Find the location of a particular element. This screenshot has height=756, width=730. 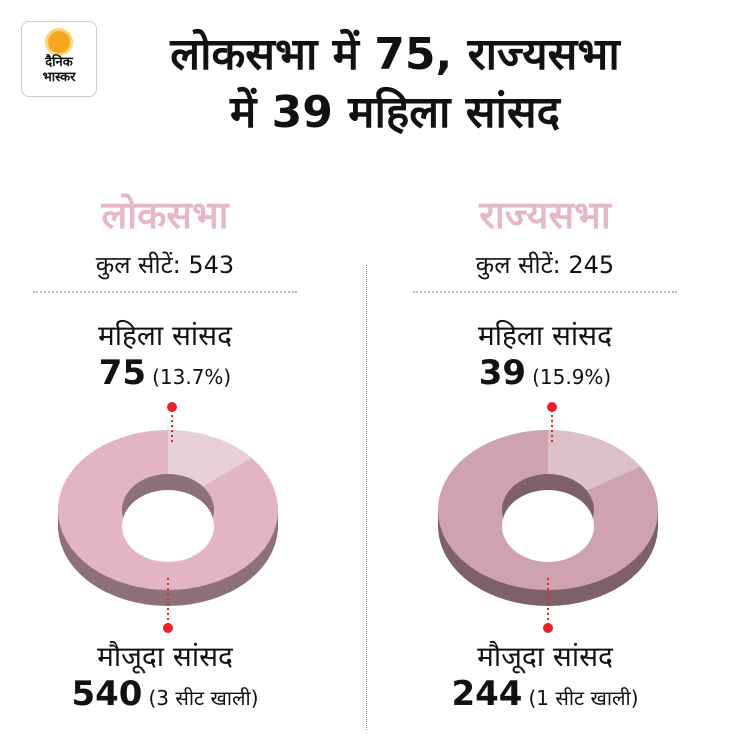

total-seats: कुल सीटें: 543 is located at coordinates (165, 265).